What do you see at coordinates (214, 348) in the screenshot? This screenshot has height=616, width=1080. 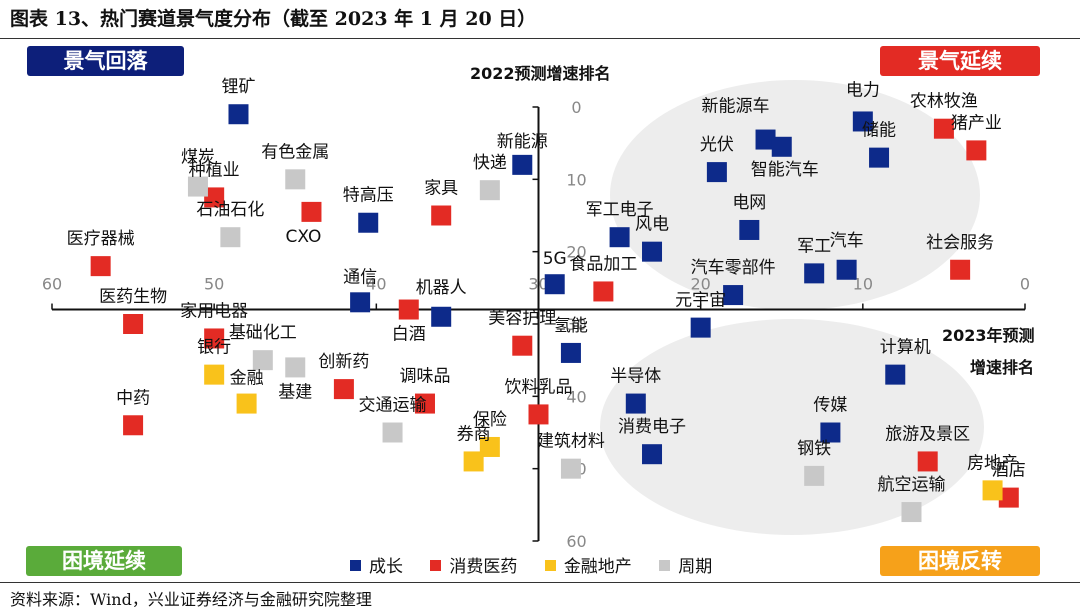 I see `point-label: 银行` at bounding box center [214, 348].